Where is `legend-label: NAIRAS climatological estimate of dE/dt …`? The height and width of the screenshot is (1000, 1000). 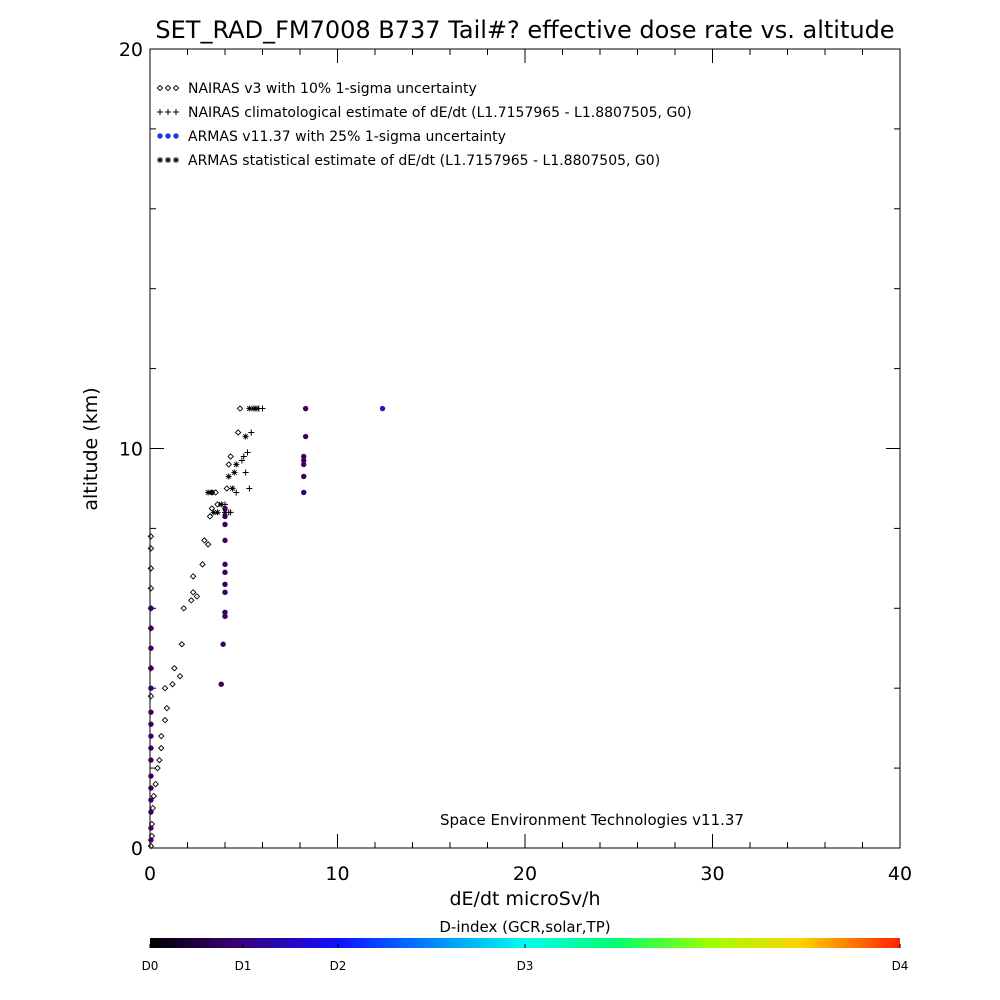
legend-label: NAIRAS climatological estimate of dE/dt … is located at coordinates (440, 113).